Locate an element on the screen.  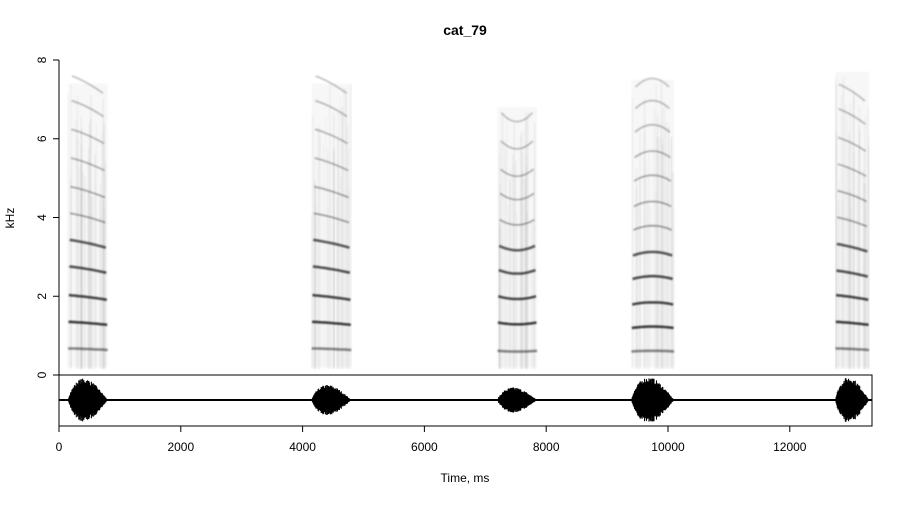
y-tick-label: 0 is located at coordinates (42, 374).